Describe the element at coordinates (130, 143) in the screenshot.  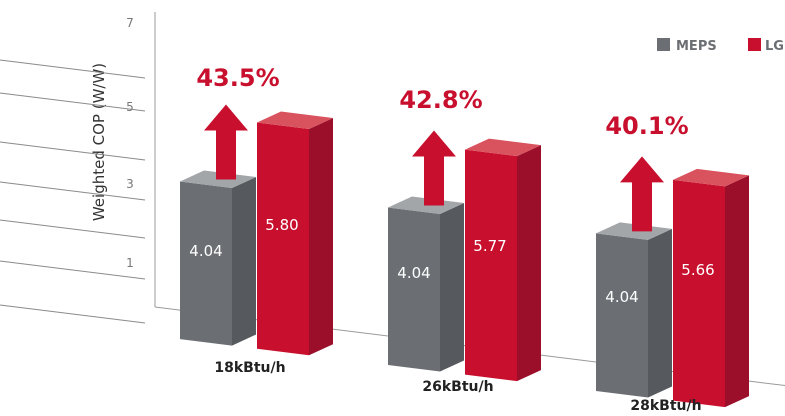
I see `y-tick-labels: 1 3 5 7` at that location.